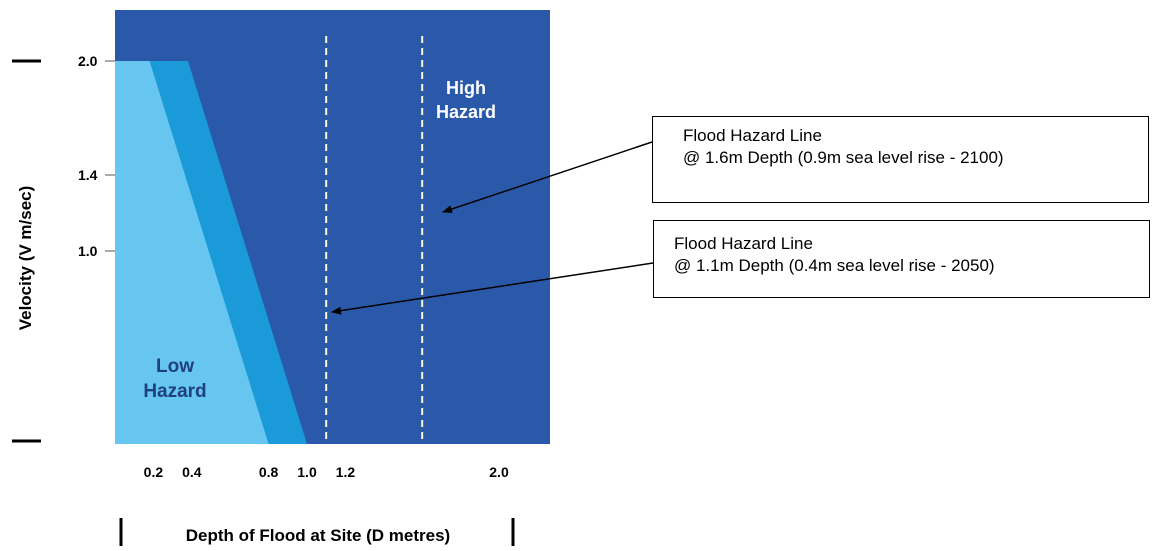 The height and width of the screenshot is (551, 1155). Describe the element at coordinates (174, 391) in the screenshot. I see `low-hazard-label-line2: Hazard` at that location.